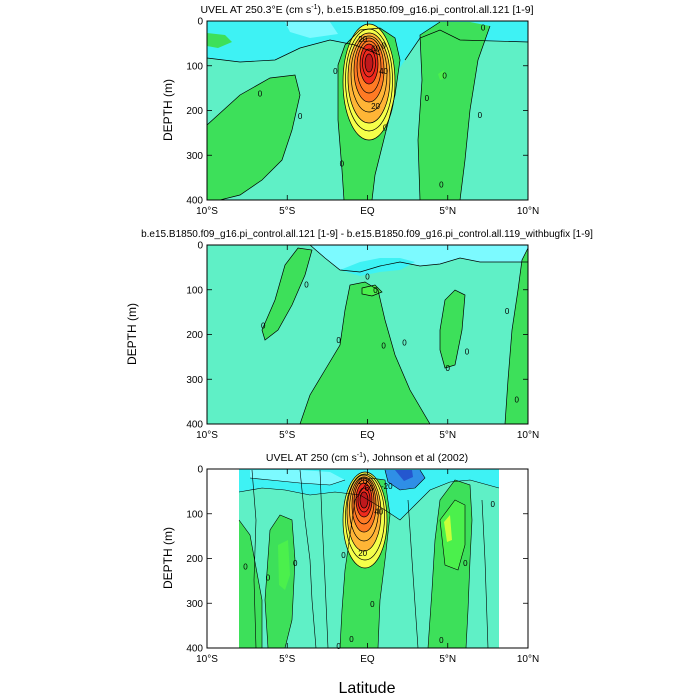 The height and width of the screenshot is (700, 700). Describe the element at coordinates (132, 334) in the screenshot. I see `panel-2-ylabel: DEPTH (m)` at that location.